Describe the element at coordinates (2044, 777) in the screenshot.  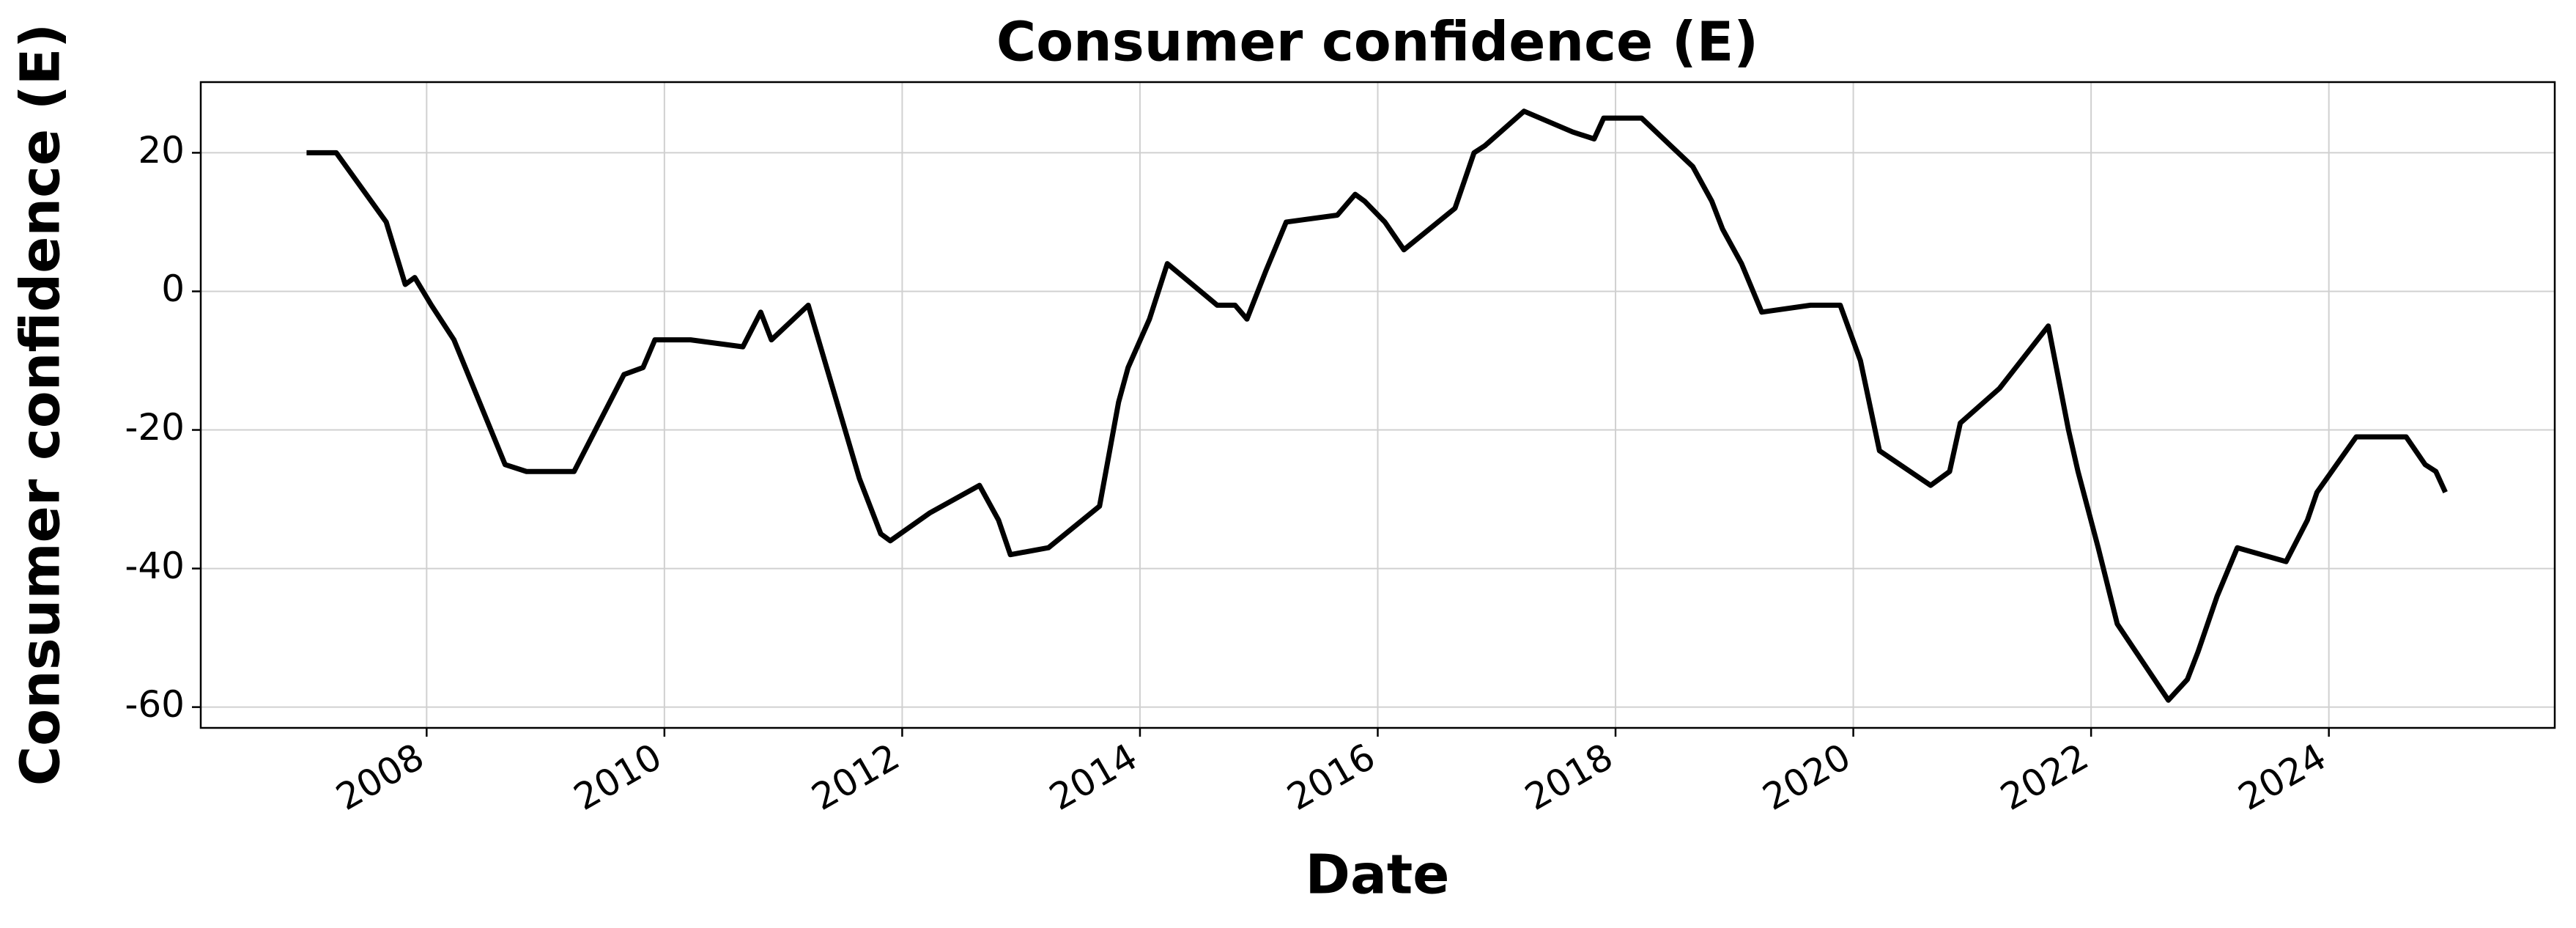
I see `x-tick-label: 2022` at that location.